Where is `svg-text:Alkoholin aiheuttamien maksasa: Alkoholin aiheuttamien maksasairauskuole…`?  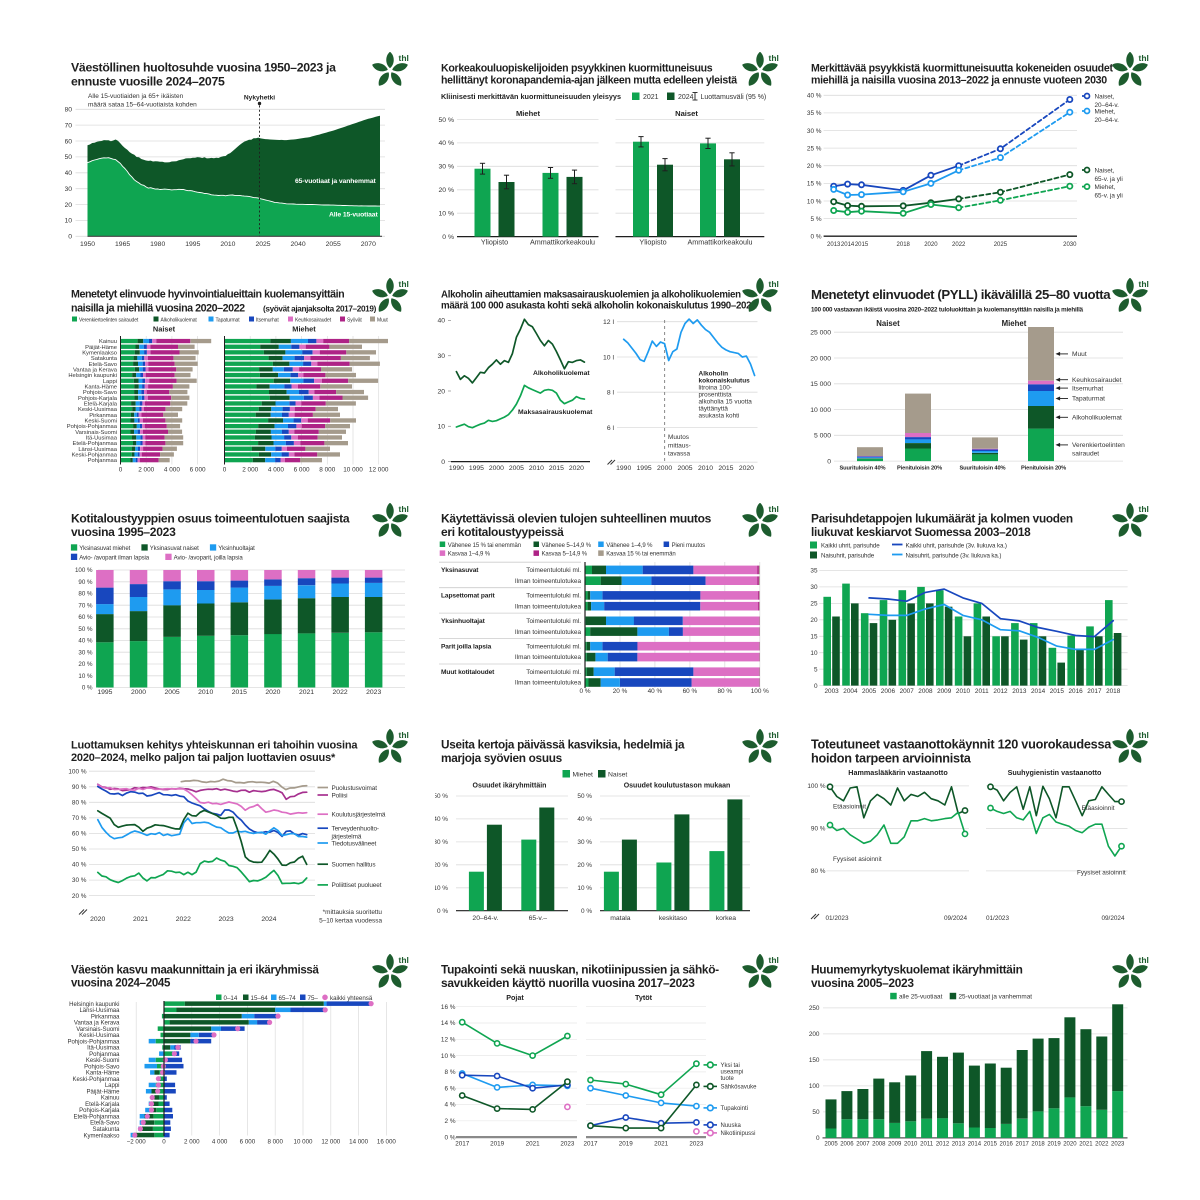
svg-text:Alkoholin aiheuttamien maksasa: Alkoholin aiheuttamien maksasairauskuole… is located at coordinates (591, 294).